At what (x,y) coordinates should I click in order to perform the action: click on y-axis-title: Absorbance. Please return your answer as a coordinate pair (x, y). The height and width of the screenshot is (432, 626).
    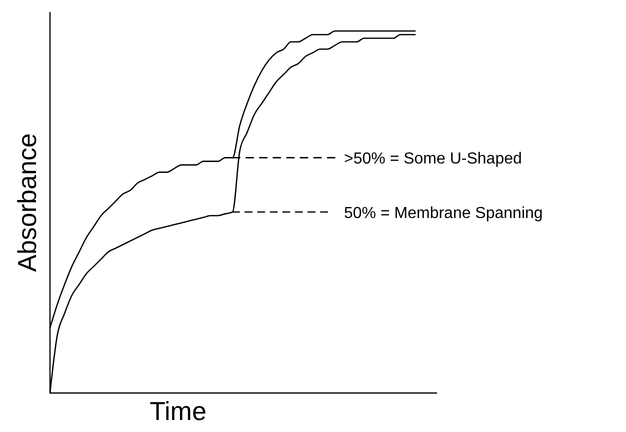
    Looking at the image, I should click on (27, 202).